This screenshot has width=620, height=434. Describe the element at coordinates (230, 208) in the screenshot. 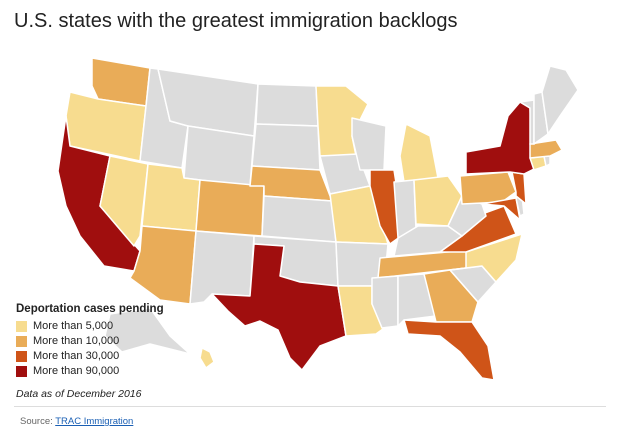

I see `state-co` at that location.